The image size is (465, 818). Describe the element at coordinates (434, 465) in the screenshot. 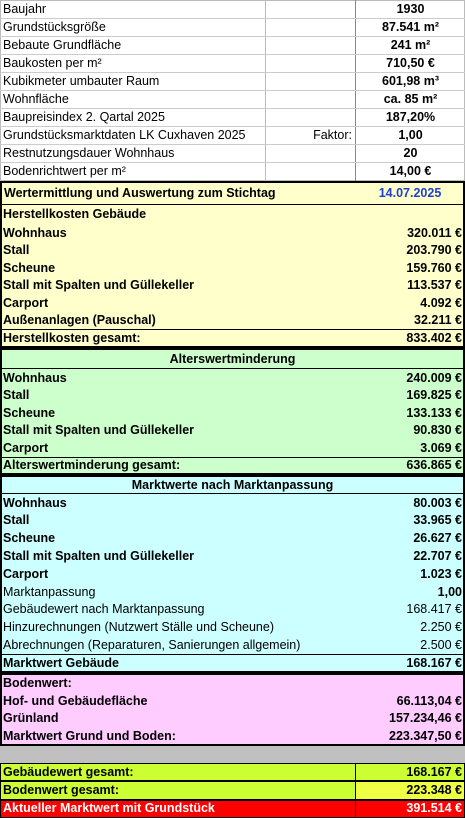

I see `row-value: 636.865 €` at that location.